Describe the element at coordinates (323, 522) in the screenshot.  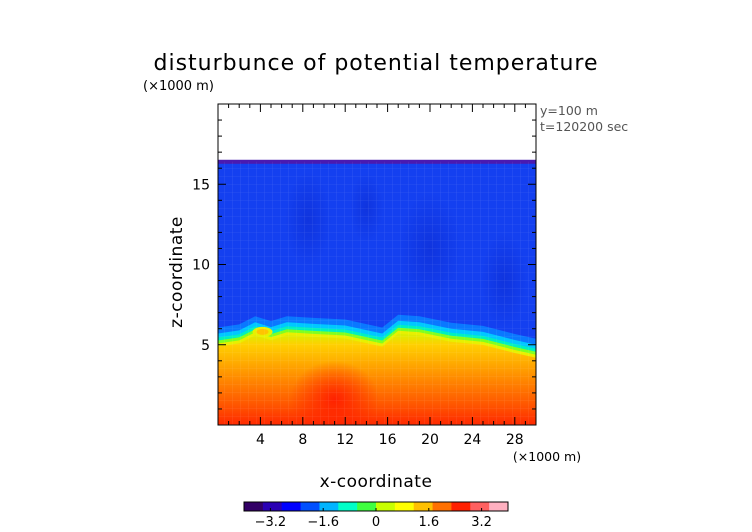
I see `colorbar-tick-label: −1.6` at that location.